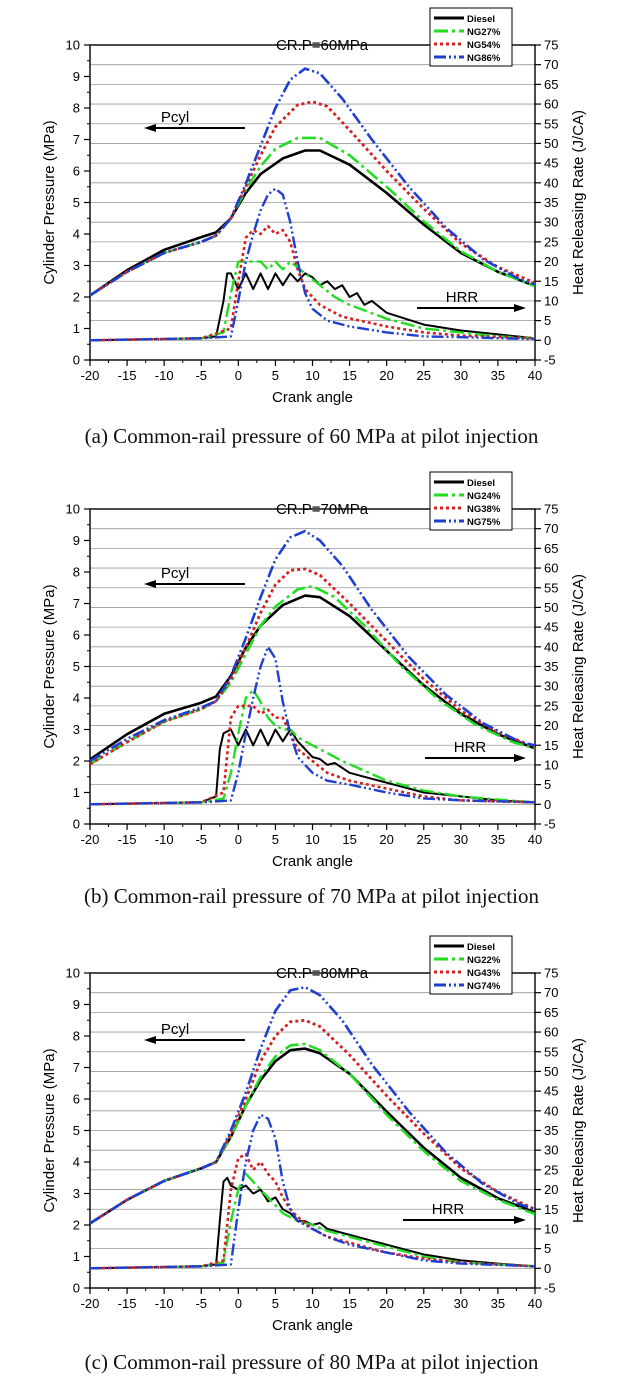  Describe the element at coordinates (471, 501) in the screenshot. I see `legend: Diesel NG24% NG38% NG75%` at that location.